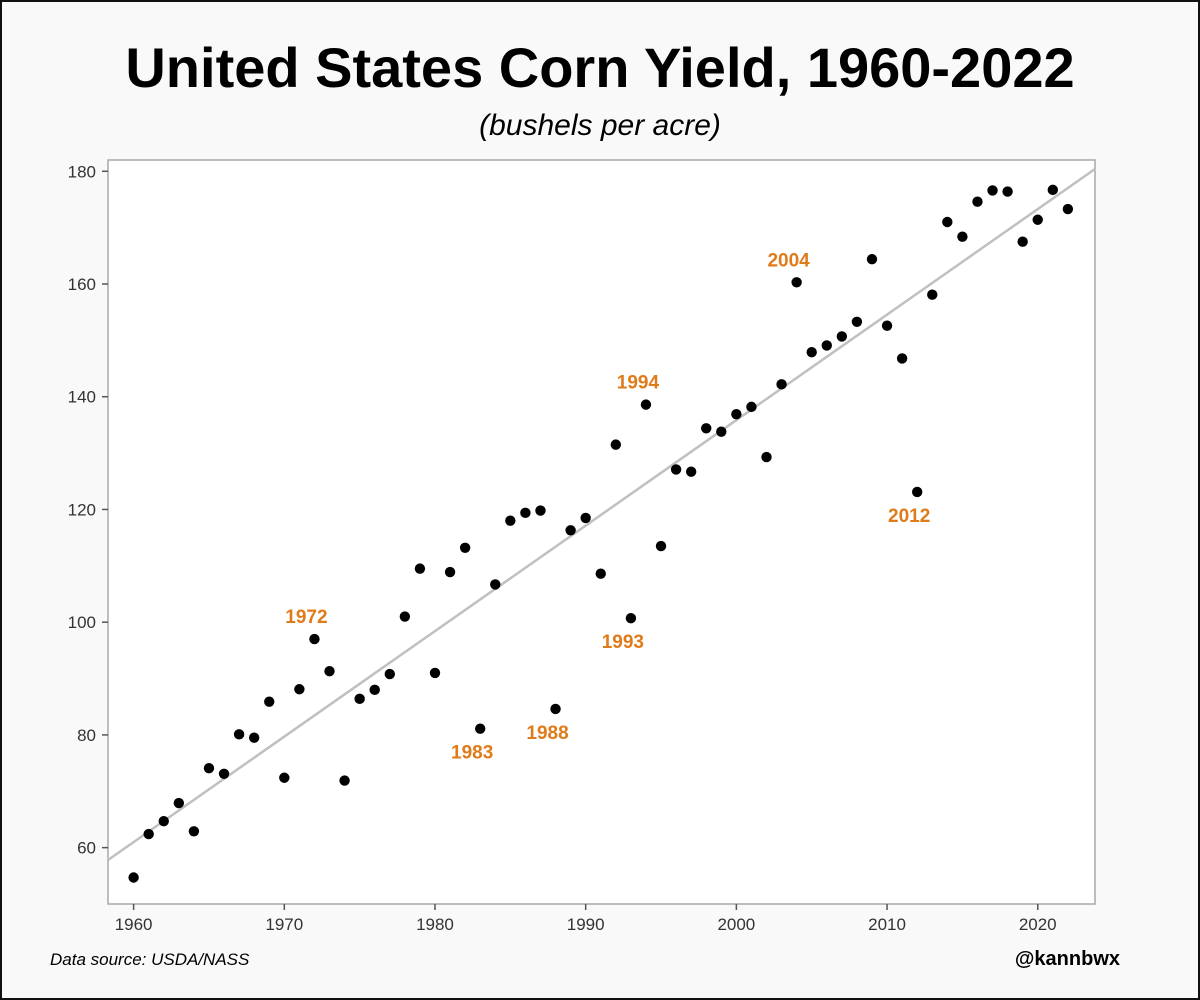  What do you see at coordinates (284, 924) in the screenshot?
I see `x-tick-label: 1970` at bounding box center [284, 924].